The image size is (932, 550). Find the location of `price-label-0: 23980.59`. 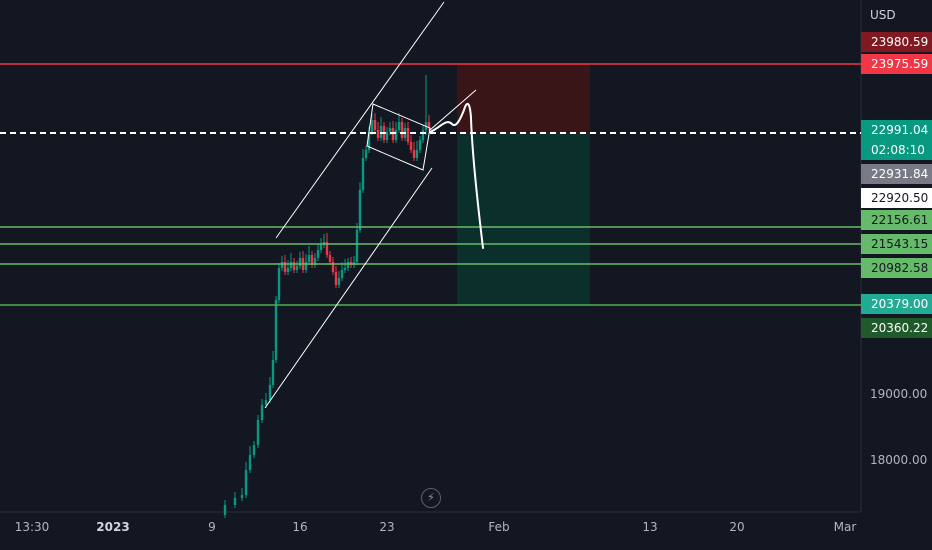

price-label-0: 23980.59 is located at coordinates (896, 42).